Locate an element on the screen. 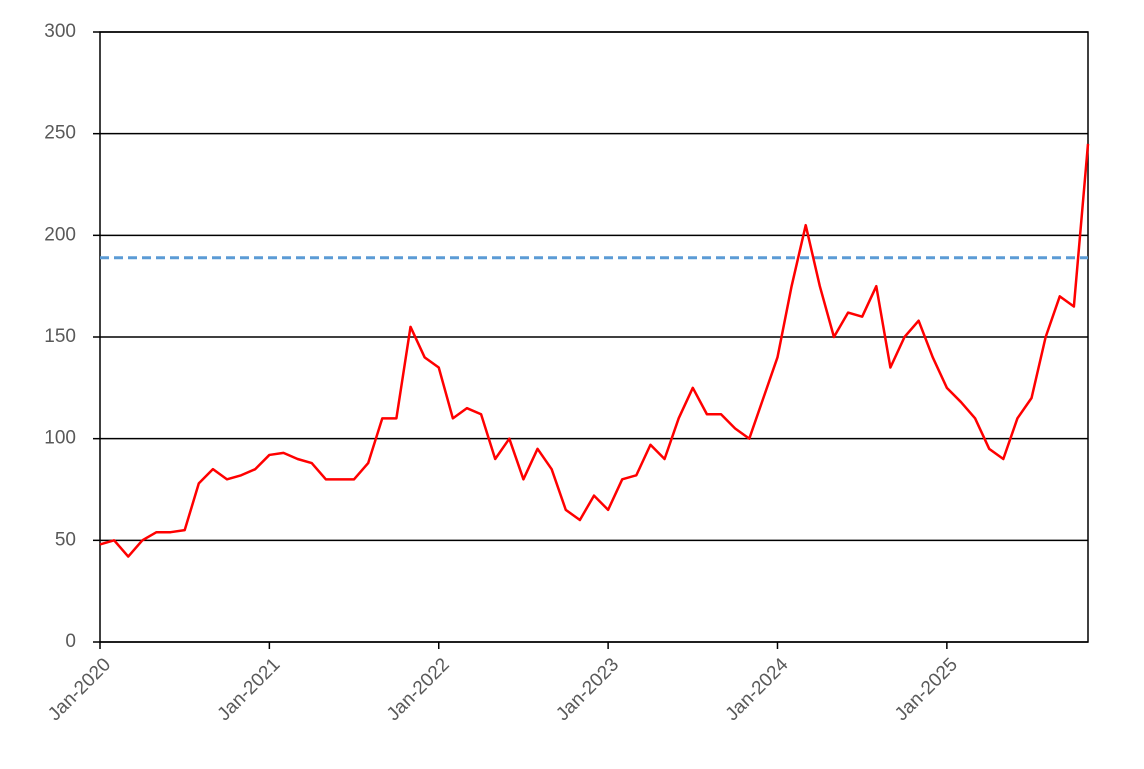  x-tick-label: Jan-2022 is located at coordinates (418, 689).